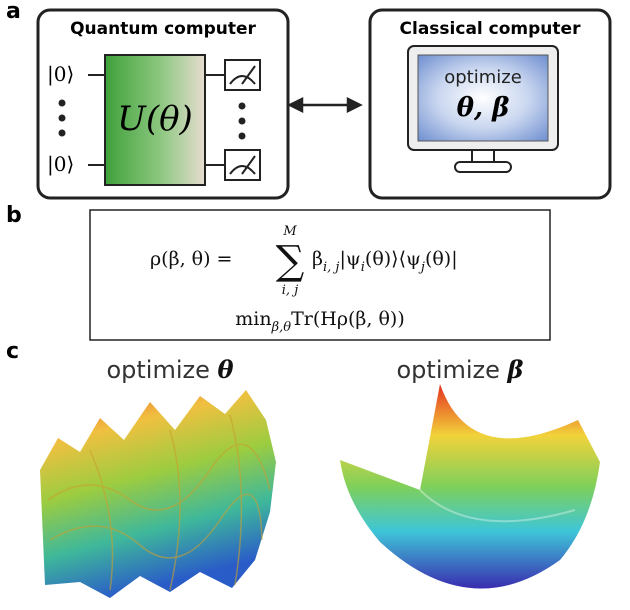  I want to click on objective: minβ,θTr(Hρ(β, θ)), so click(319, 321).